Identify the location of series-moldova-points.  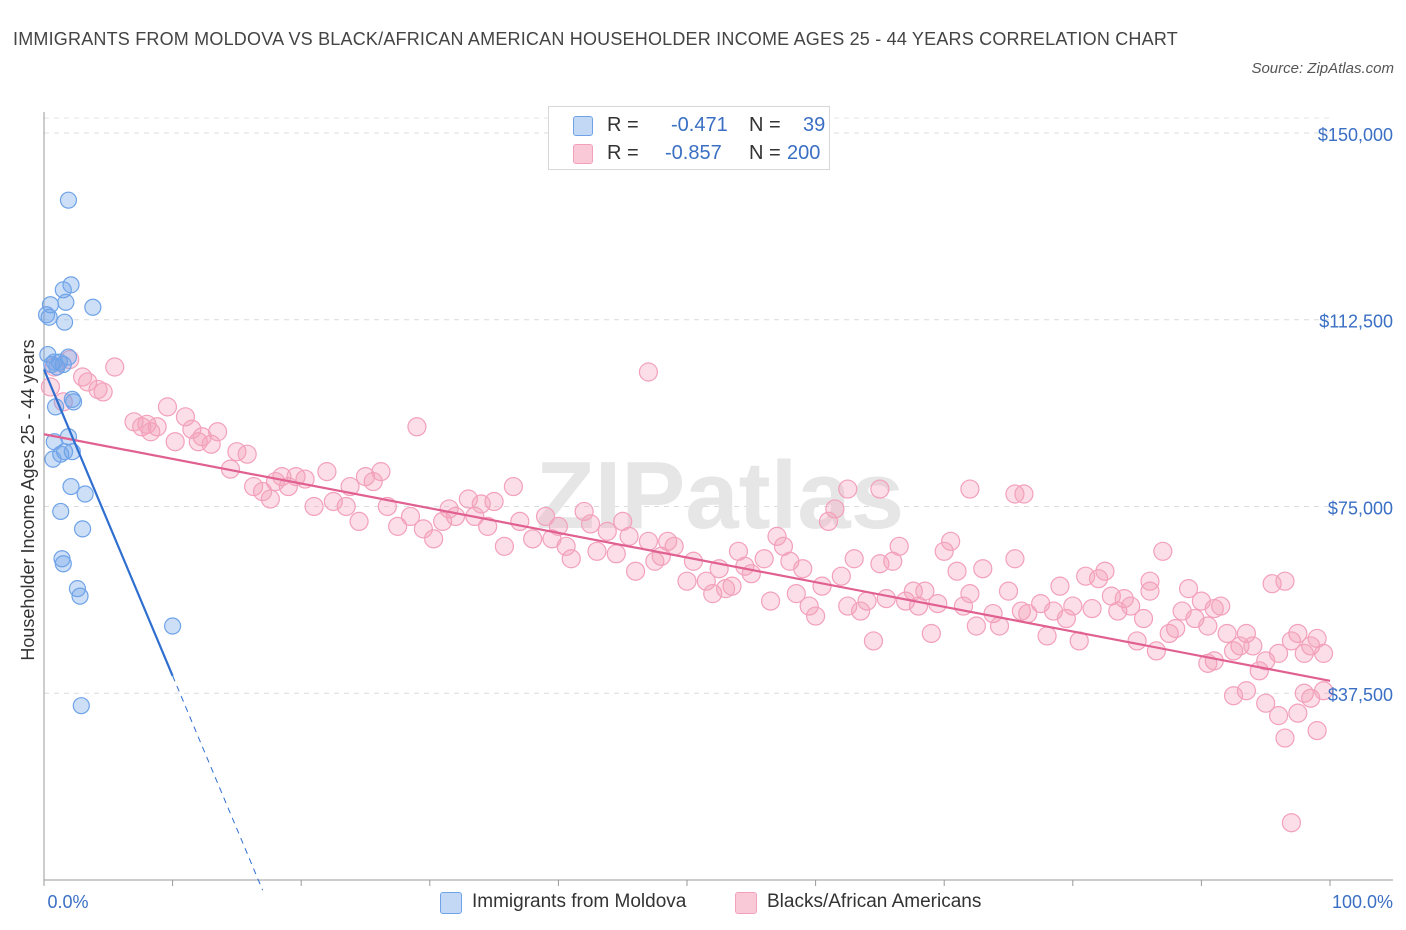
(109, 453).